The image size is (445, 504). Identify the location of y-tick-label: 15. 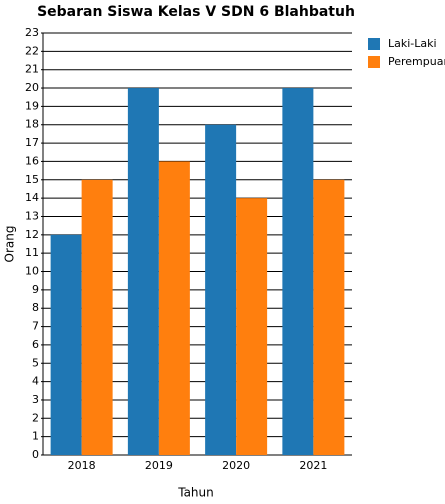
(32, 179).